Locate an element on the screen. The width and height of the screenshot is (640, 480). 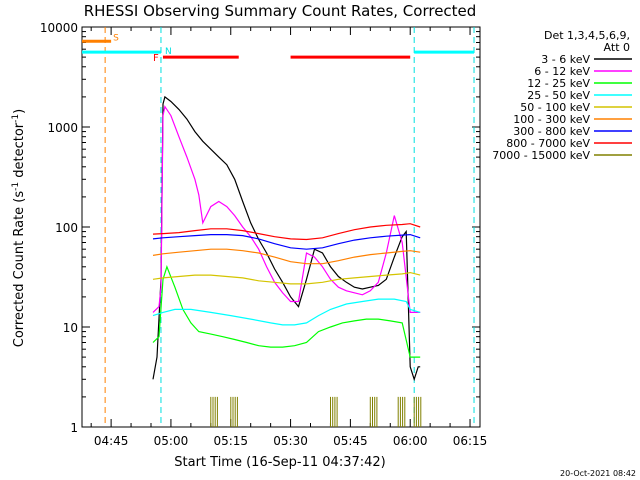
legend-entry-label: 12 - 25 keV is located at coordinates (558, 83).